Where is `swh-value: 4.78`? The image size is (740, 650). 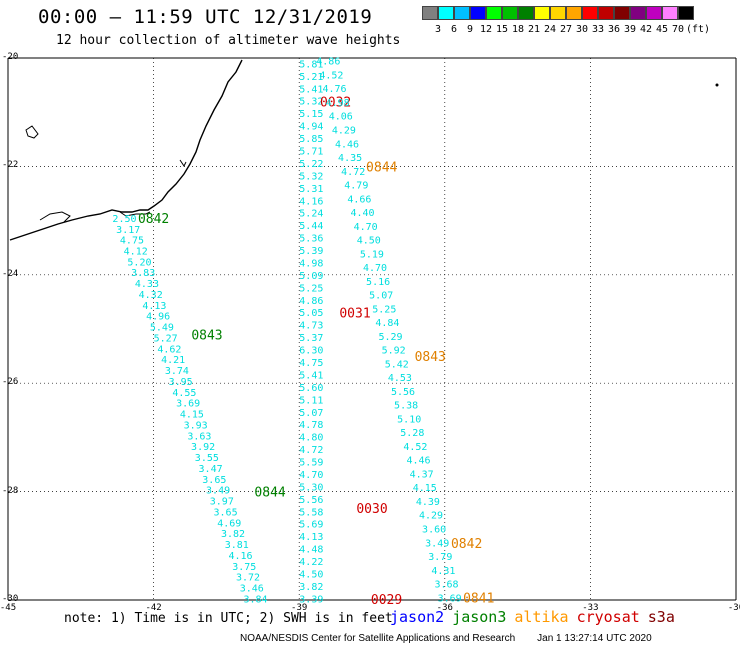 swh-value: 4.78 is located at coordinates (311, 425).